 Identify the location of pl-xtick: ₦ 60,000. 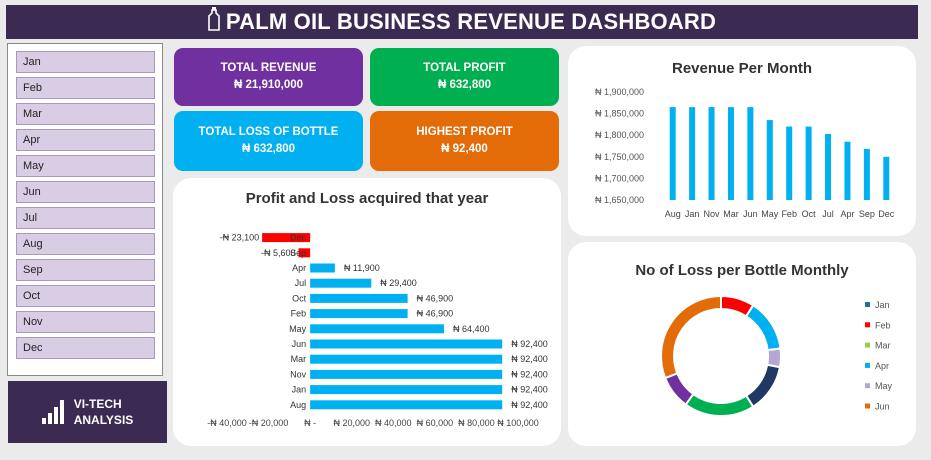
(435, 423).